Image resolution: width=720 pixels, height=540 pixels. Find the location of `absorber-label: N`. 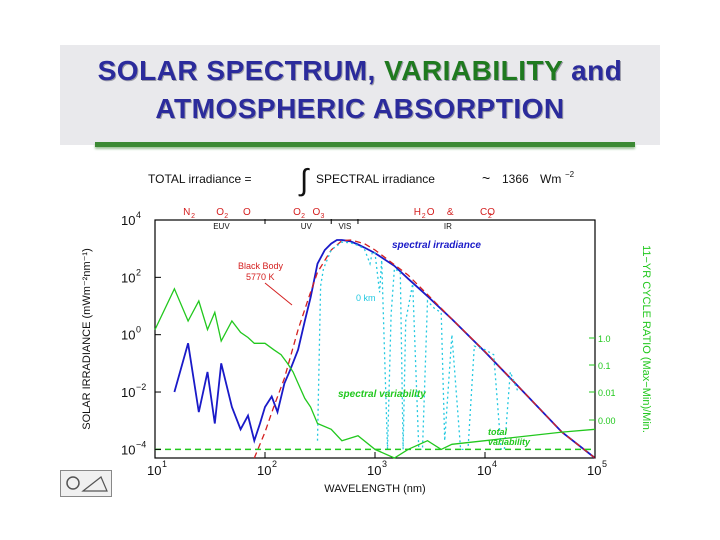

absorber-label: N is located at coordinates (186, 212).